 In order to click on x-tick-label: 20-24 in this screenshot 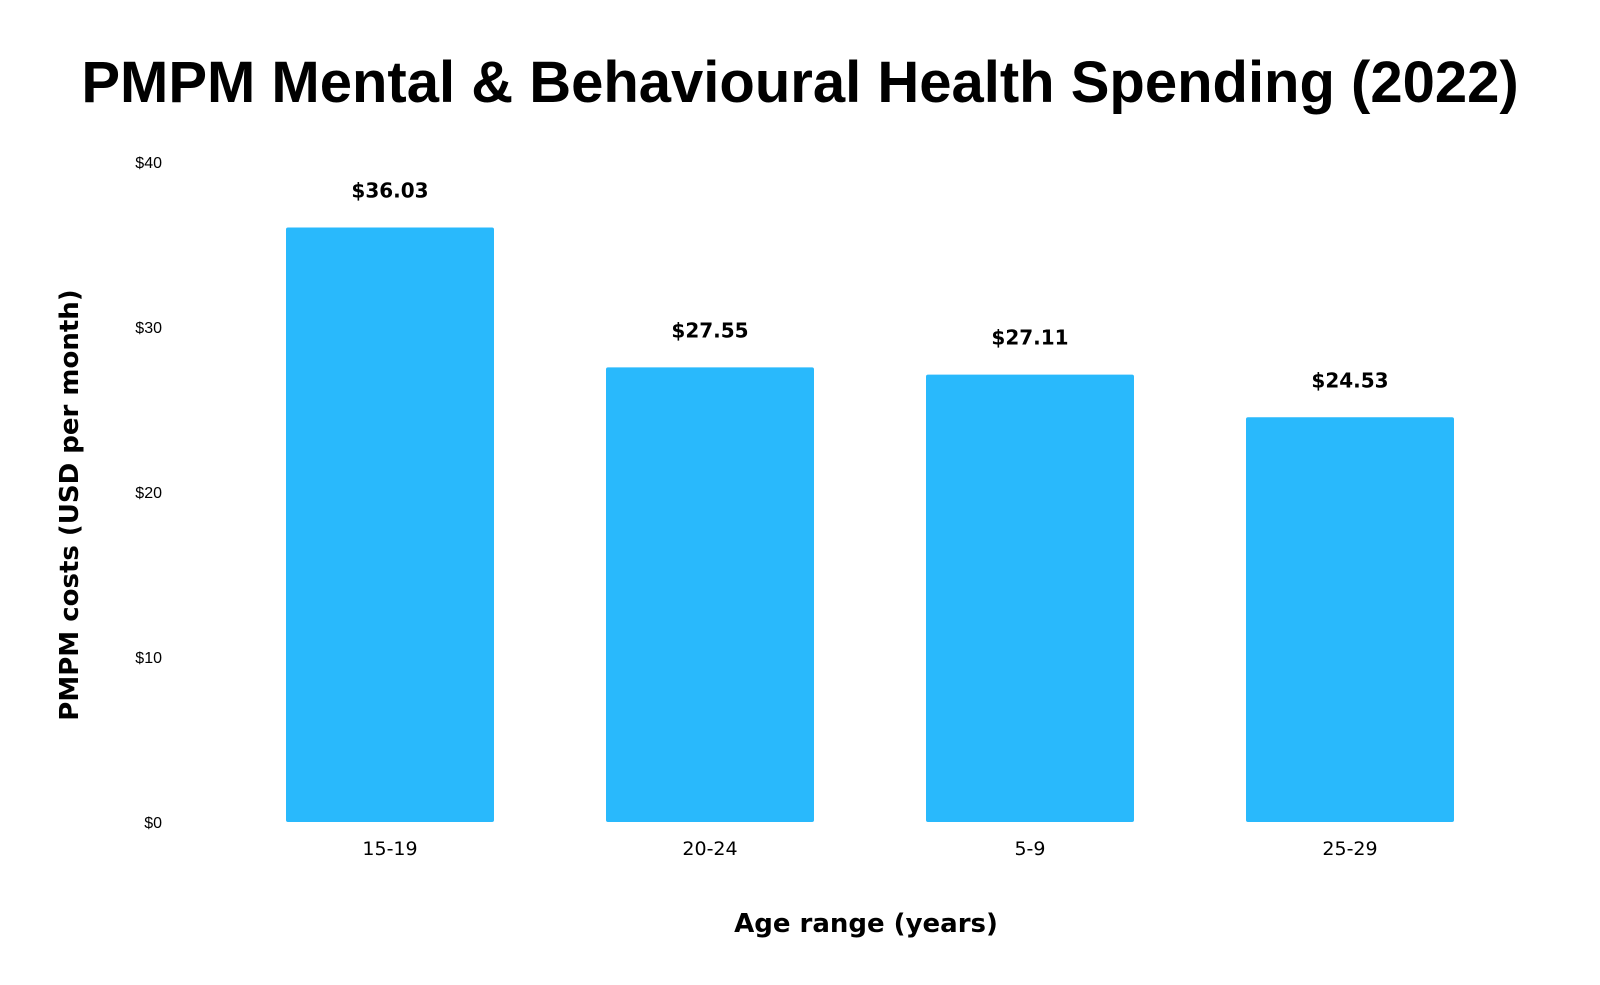, I will do `click(709, 849)`.